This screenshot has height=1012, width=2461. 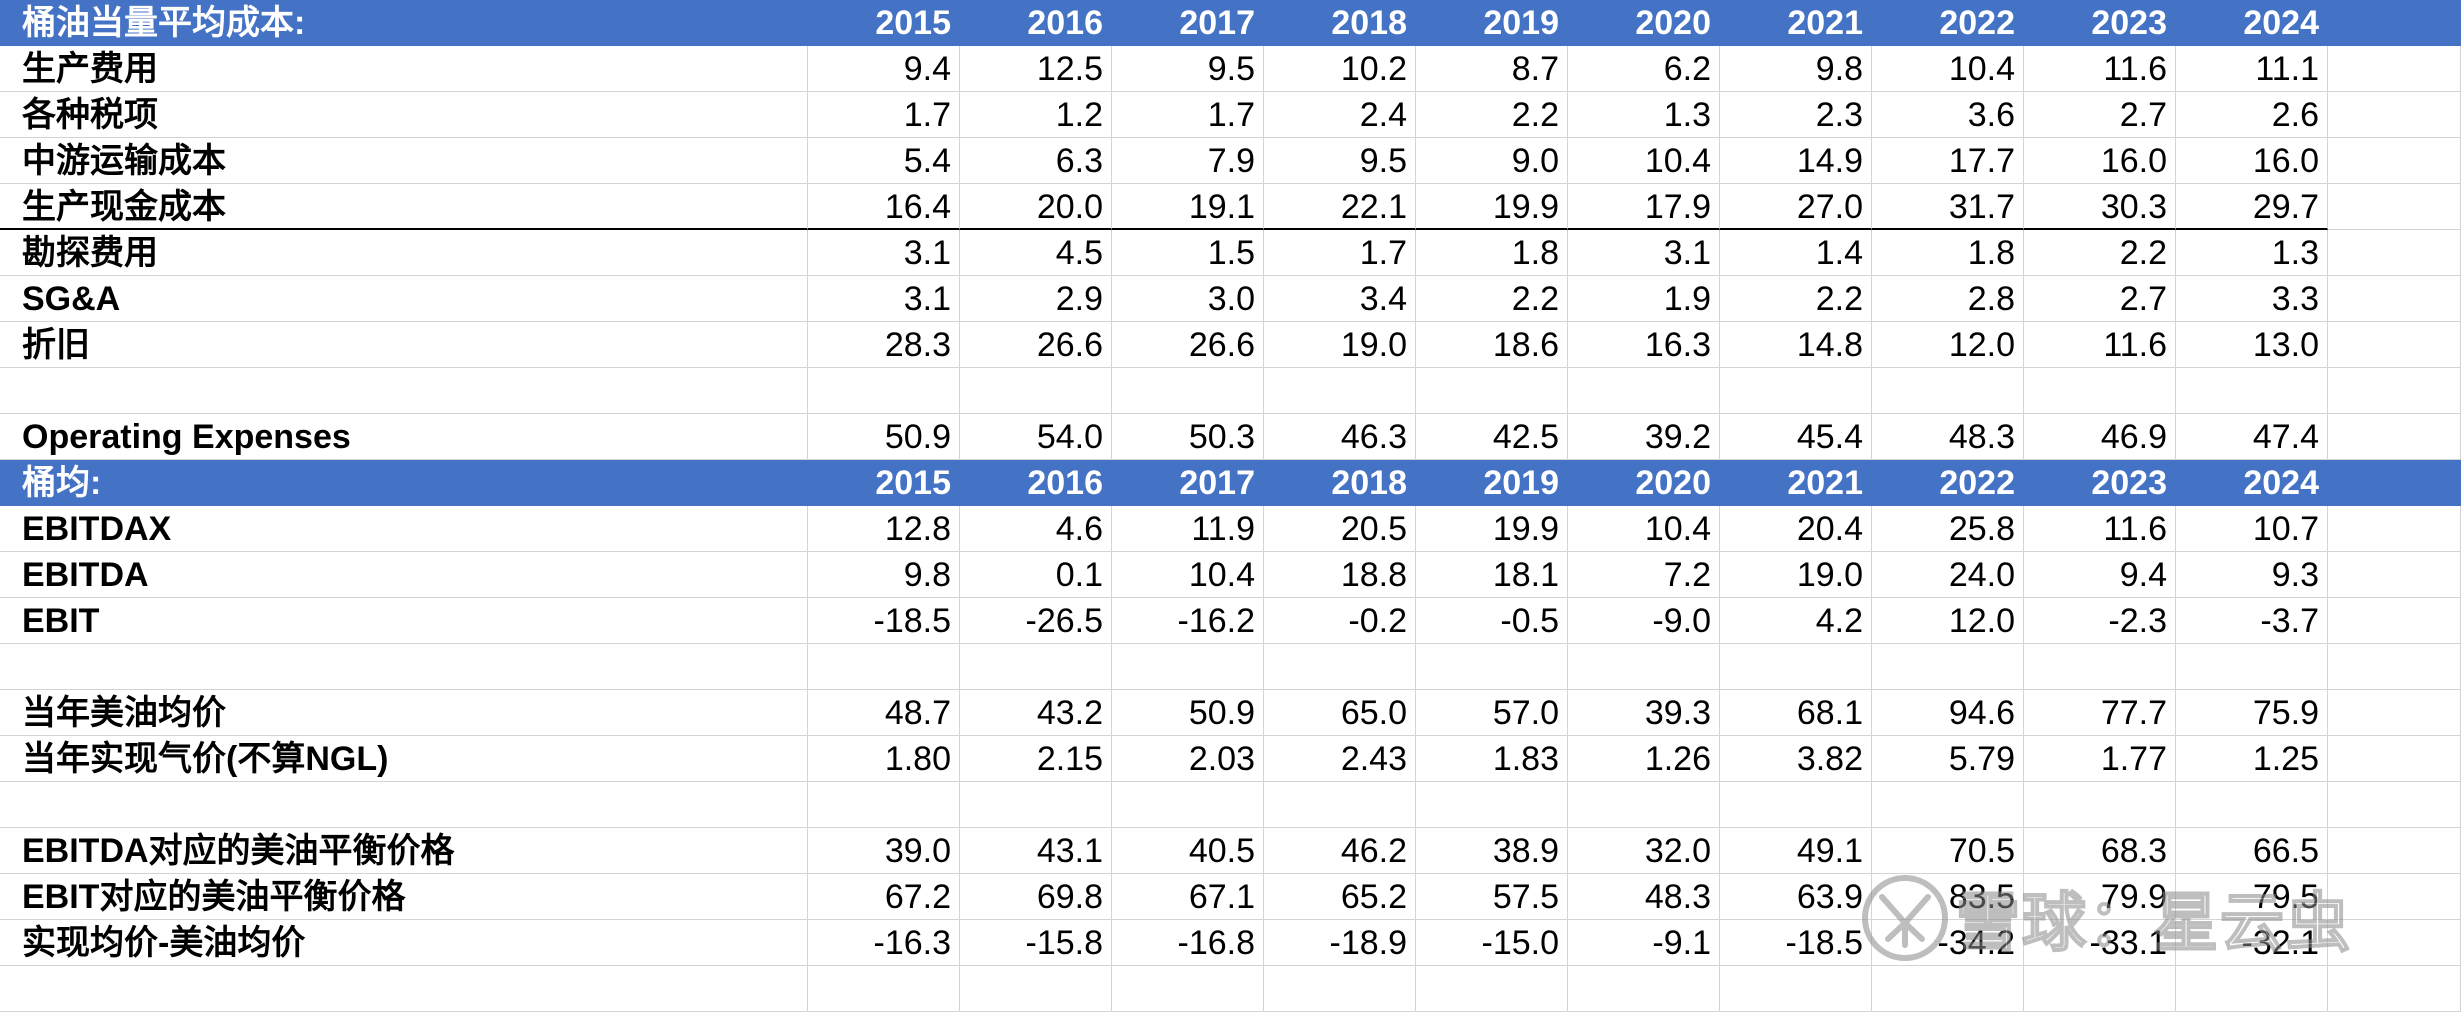 I want to click on value-cell: 16.4, so click(x=884, y=207).